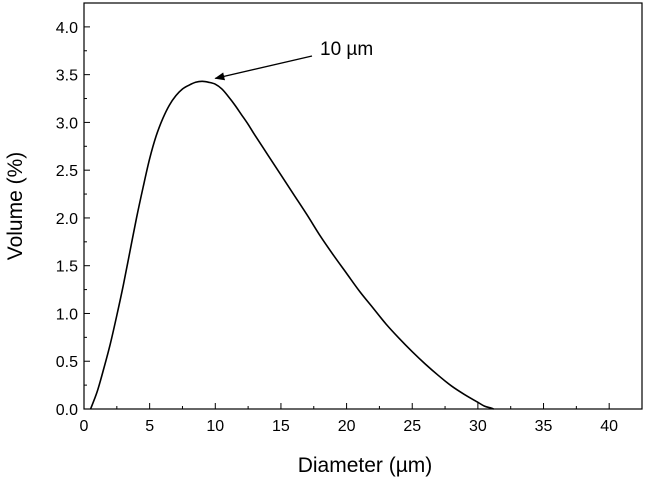 Image resolution: width=645 pixels, height=481 pixels. What do you see at coordinates (67, 314) in the screenshot?
I see `y-tick-label: 1.0` at bounding box center [67, 314].